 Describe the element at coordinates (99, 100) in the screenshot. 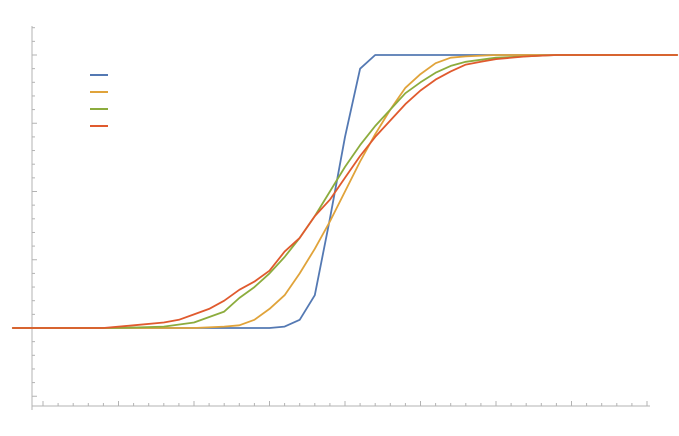

I see `legend` at that location.